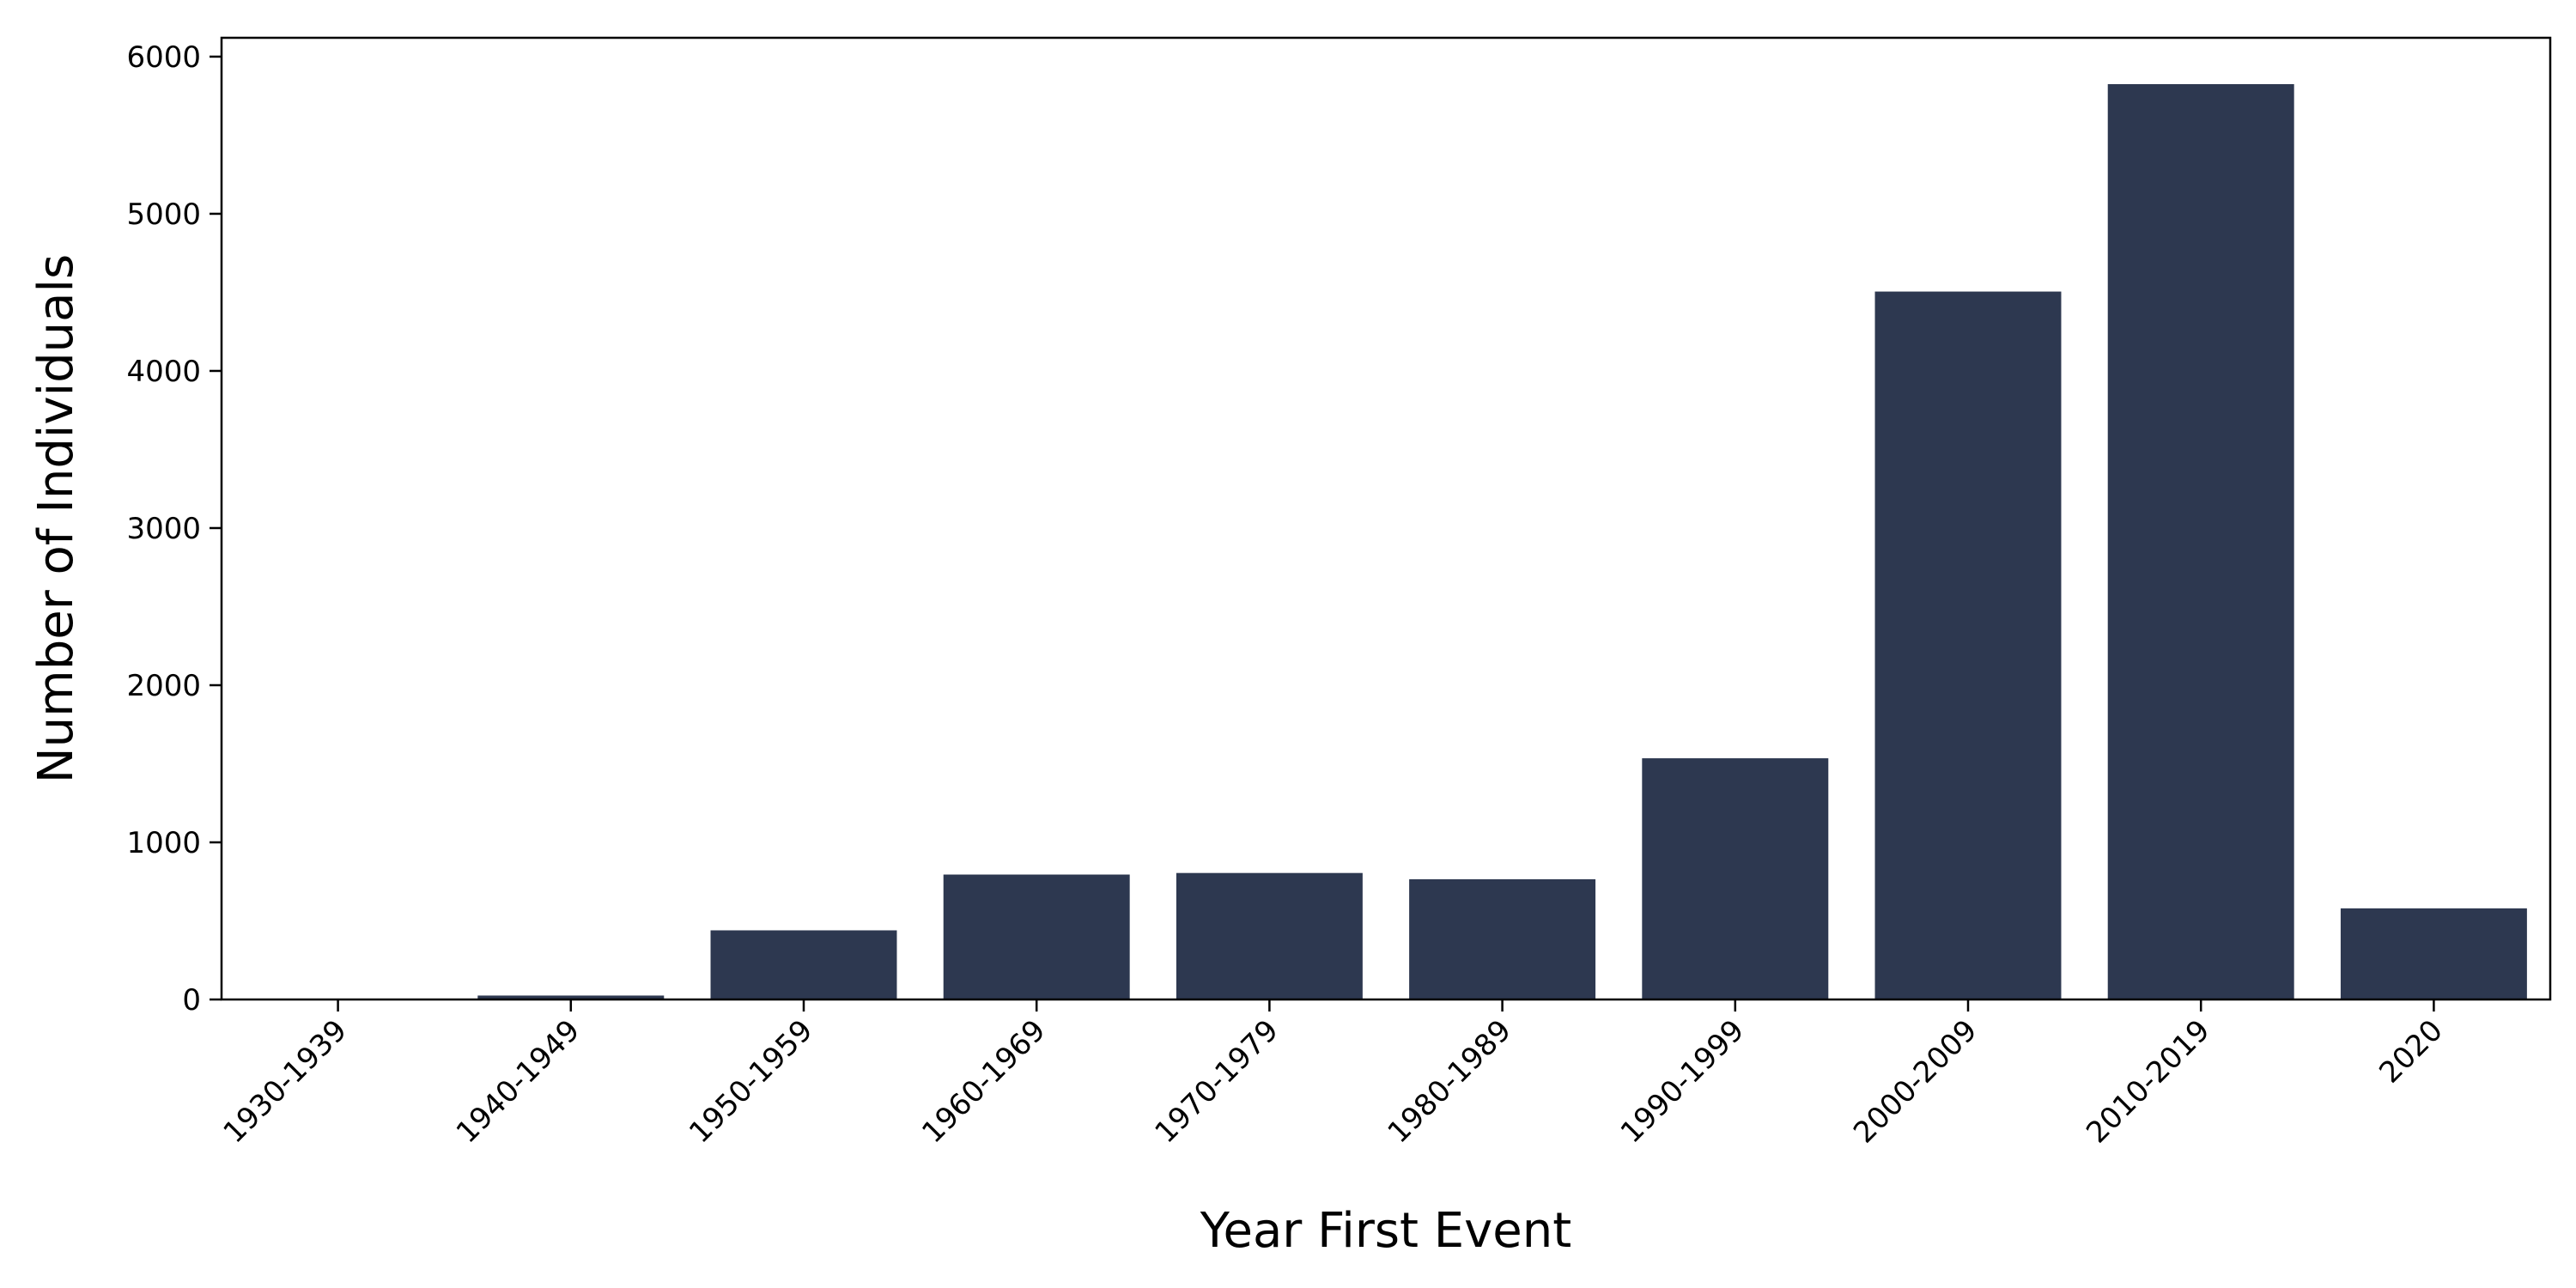 This screenshot has width=2576, height=1288. Describe the element at coordinates (1502, 939) in the screenshot. I see `bar-1980-1989` at that location.